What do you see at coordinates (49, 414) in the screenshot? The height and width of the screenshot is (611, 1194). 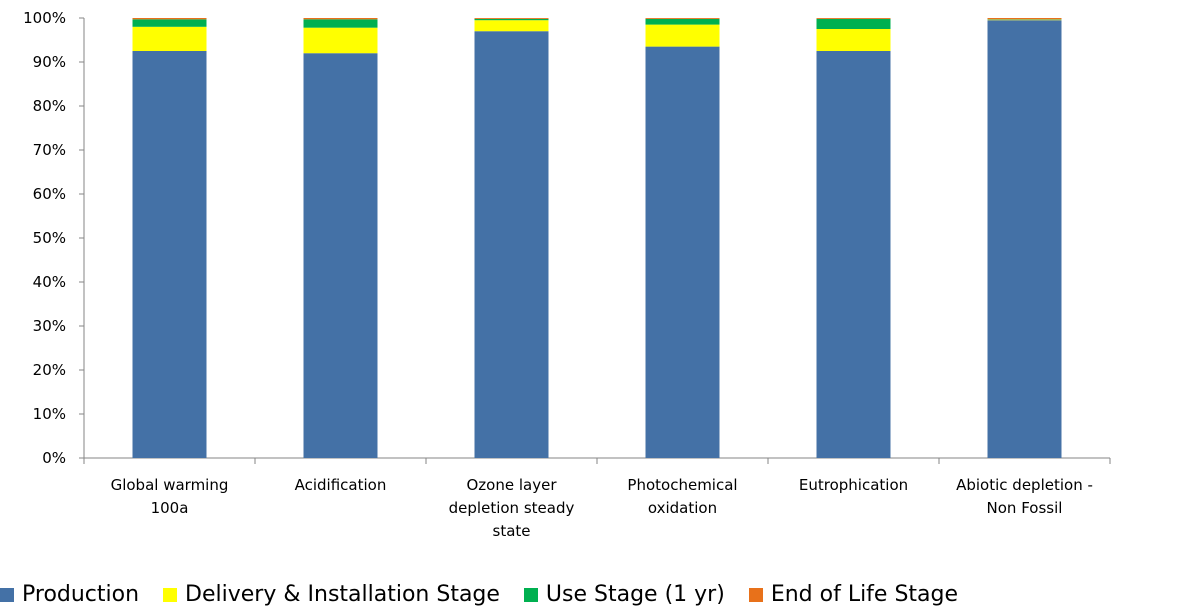 I see `y-tick-label: 10%` at bounding box center [49, 414].